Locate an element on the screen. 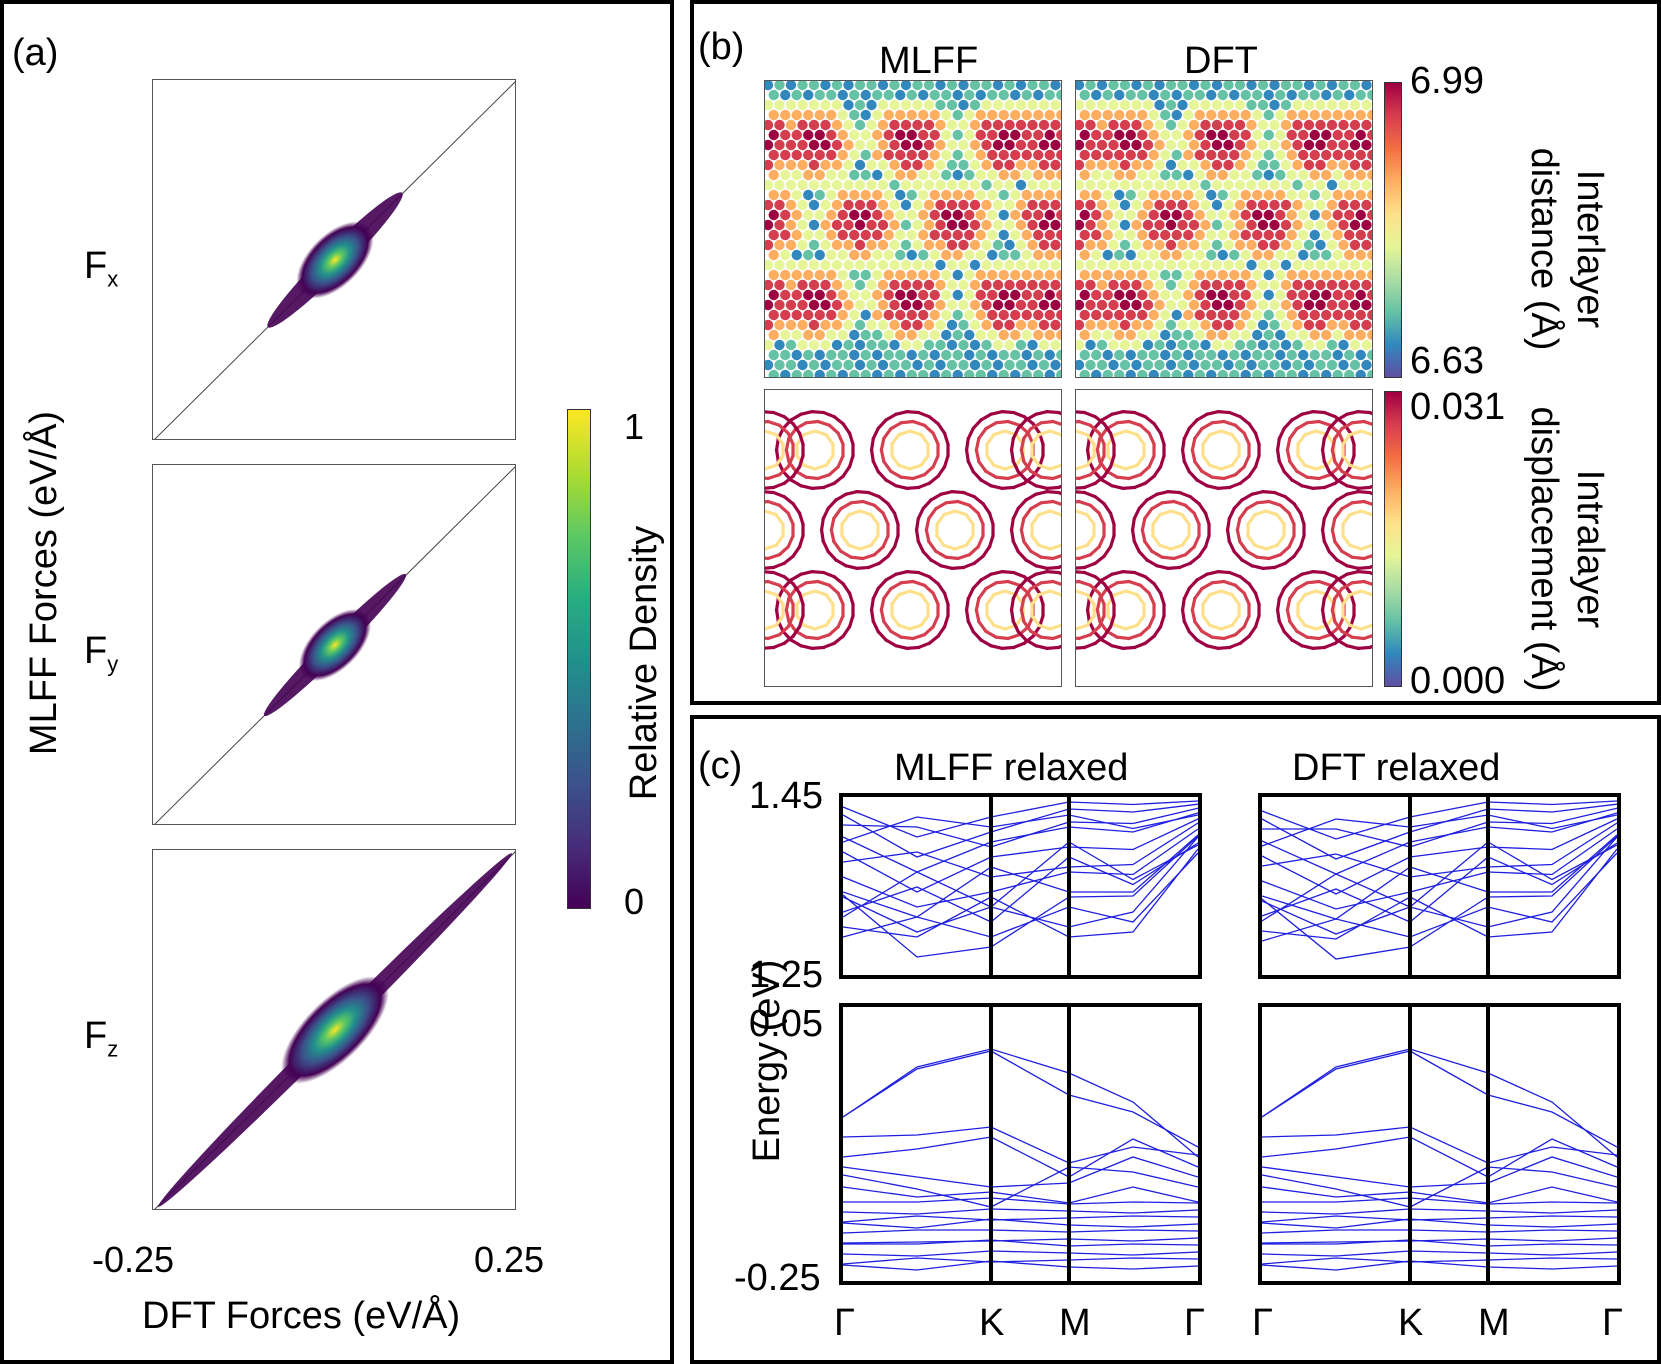  parity-plot-fx is located at coordinates (334, 259).